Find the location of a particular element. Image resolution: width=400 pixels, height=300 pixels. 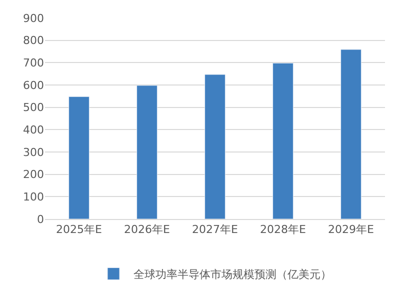

y-tick-label: 300 is located at coordinates (33, 152).